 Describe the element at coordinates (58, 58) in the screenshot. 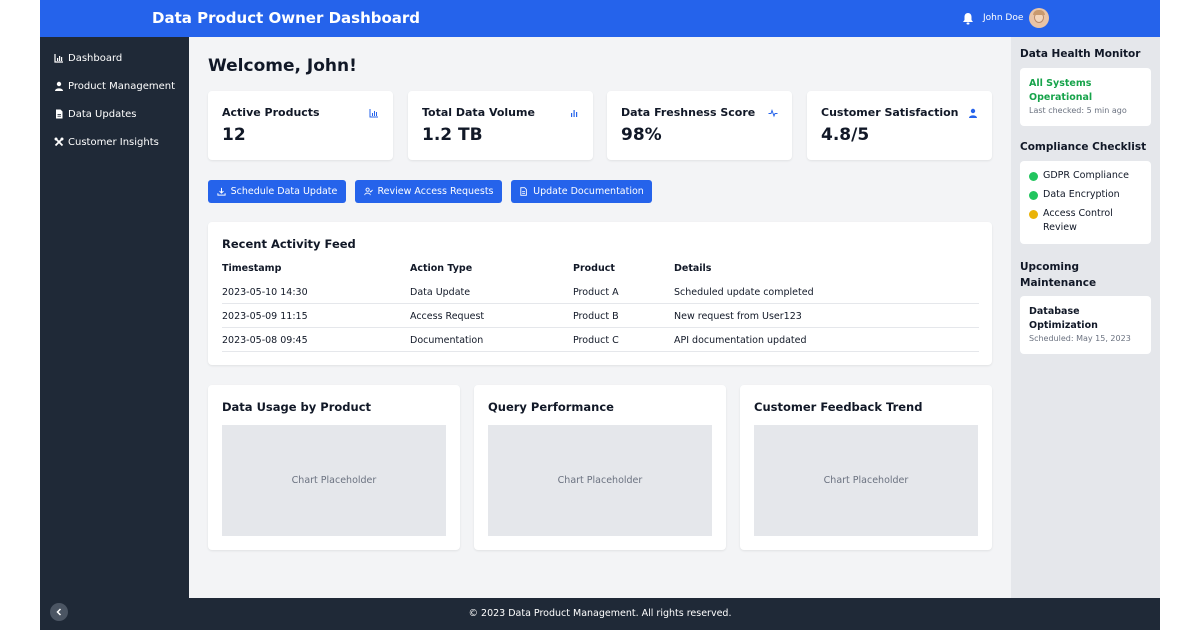

I see `chart-icon` at that location.